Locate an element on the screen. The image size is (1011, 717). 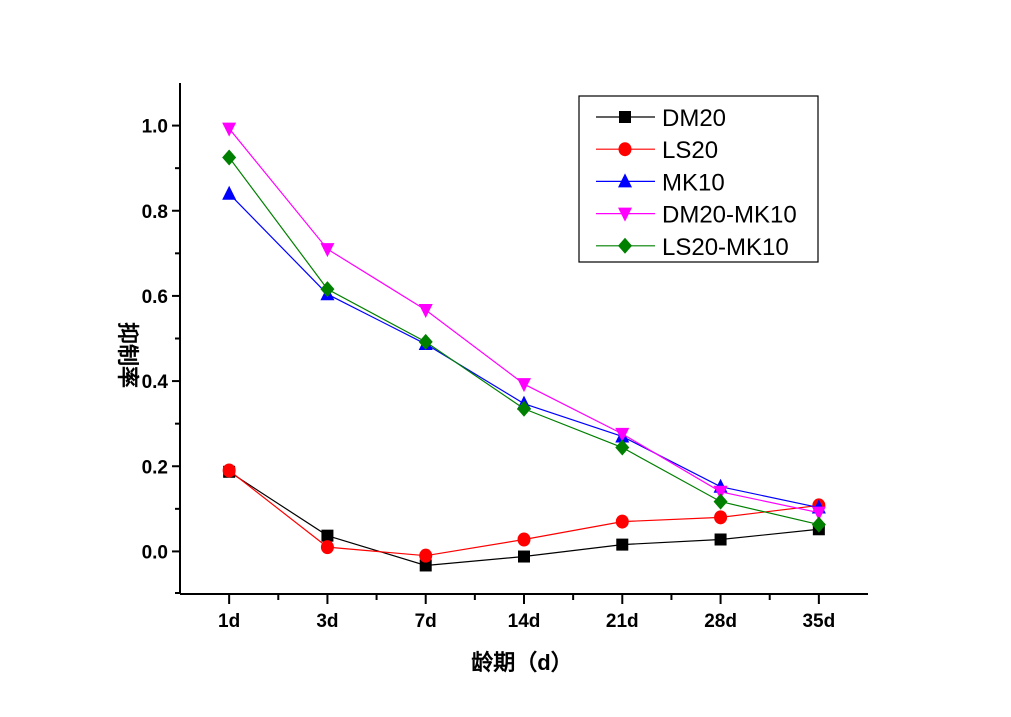
legend: DM20 LS20 MK10 DM20-MK10 LS20-MK10 is located at coordinates (698, 179).